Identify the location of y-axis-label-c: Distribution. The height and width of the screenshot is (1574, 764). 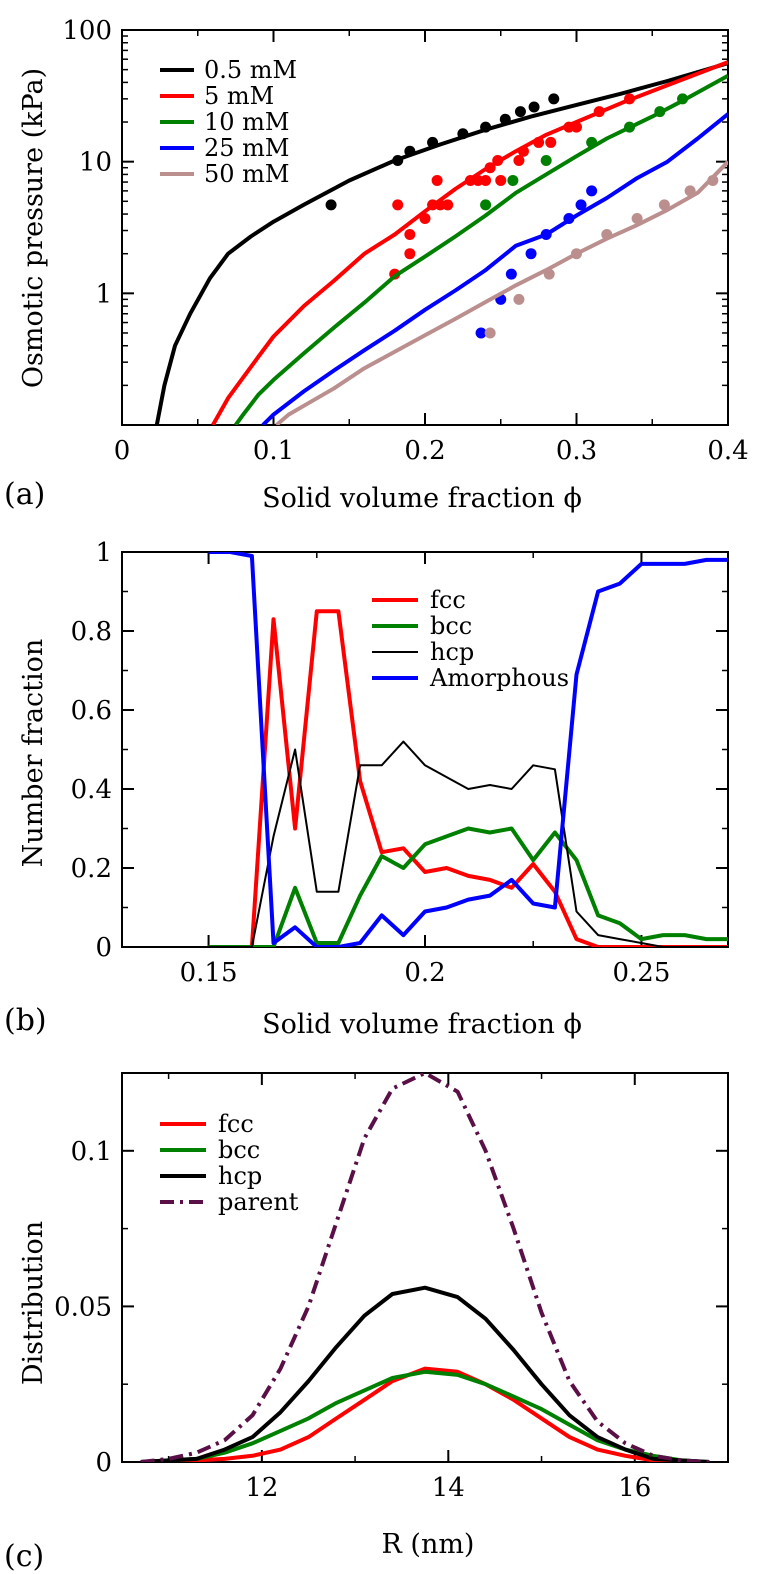
(33, 1303).